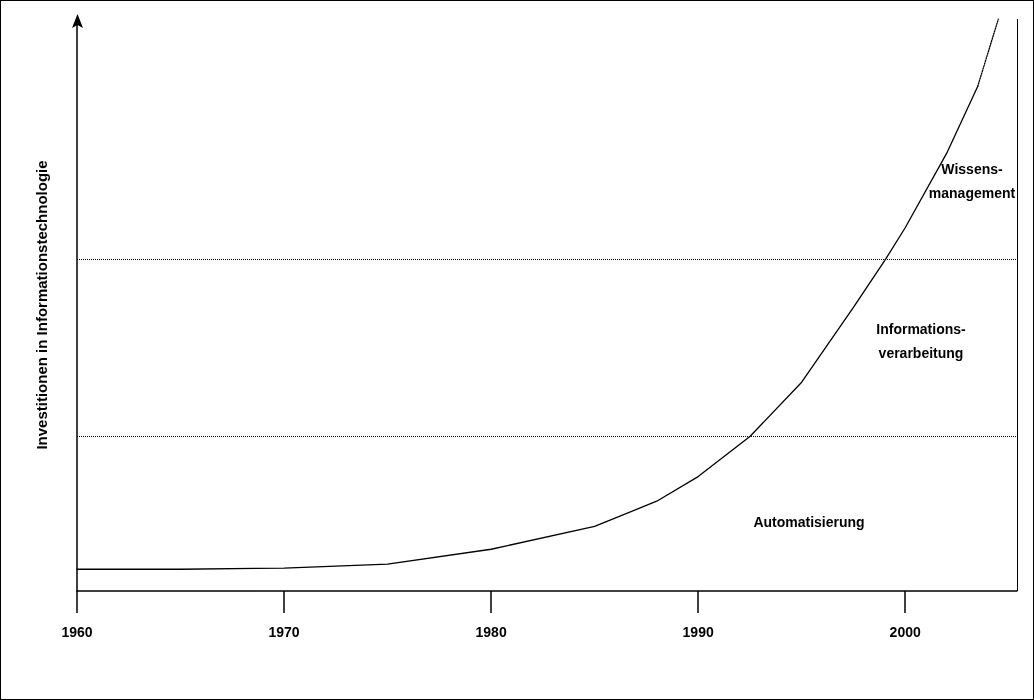  Describe the element at coordinates (41, 305) in the screenshot. I see `y-axis-title: Investitionen in Informationstechnologie` at that location.